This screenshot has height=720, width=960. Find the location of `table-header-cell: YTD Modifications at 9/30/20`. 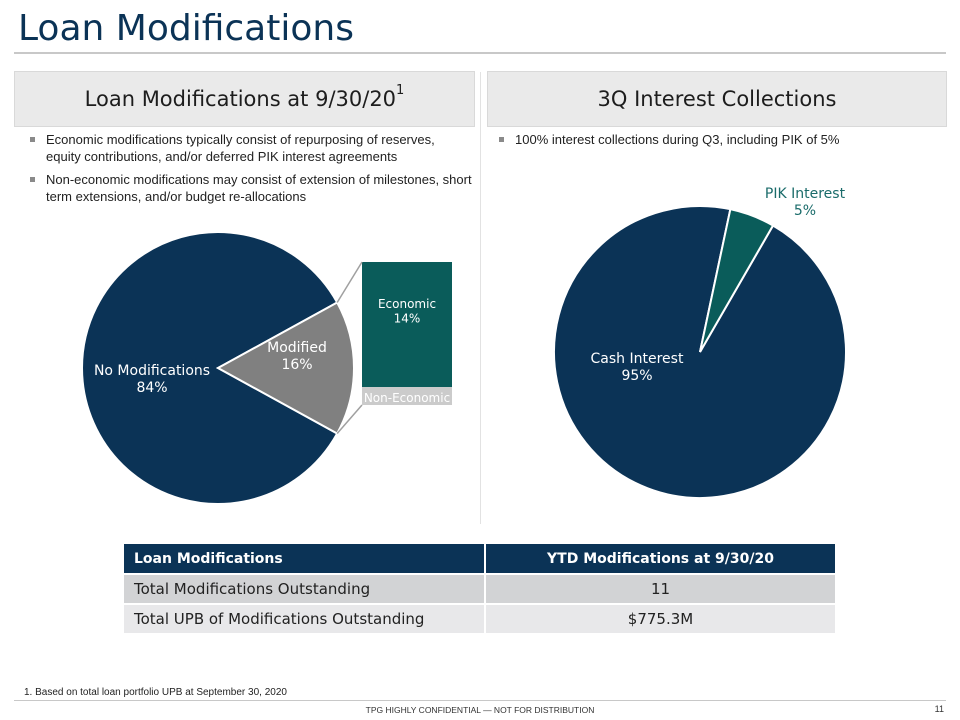

table-header-cell: YTD Modifications at 9/30/20 is located at coordinates (659, 559).